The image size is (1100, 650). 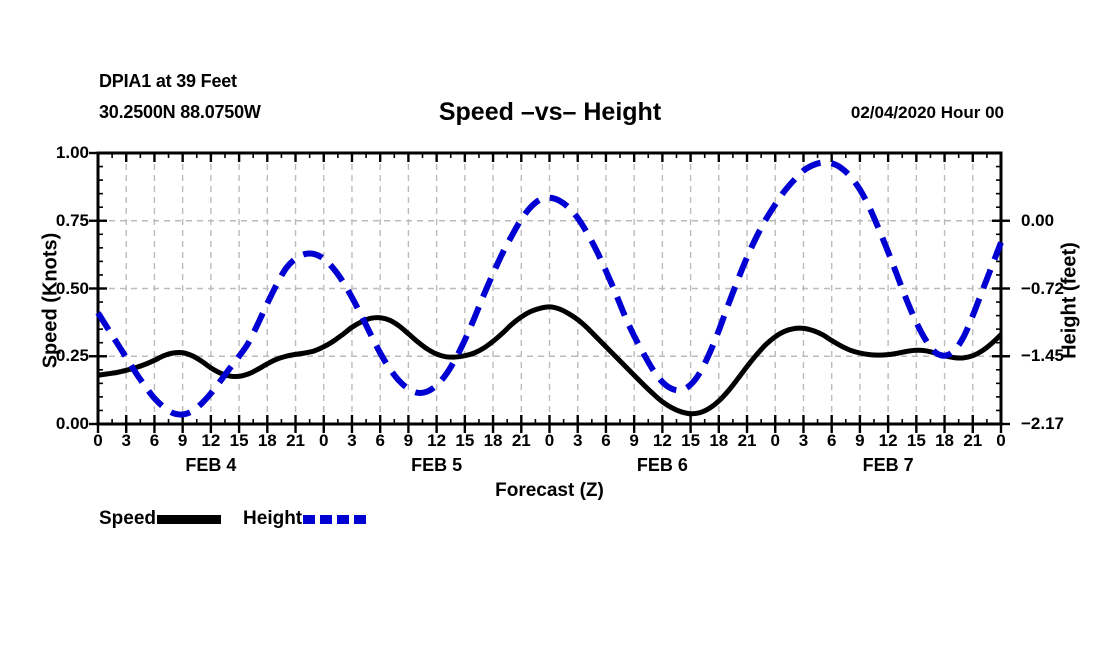 What do you see at coordinates (335, 519) in the screenshot?
I see `legend-swatch-dashed` at bounding box center [335, 519].